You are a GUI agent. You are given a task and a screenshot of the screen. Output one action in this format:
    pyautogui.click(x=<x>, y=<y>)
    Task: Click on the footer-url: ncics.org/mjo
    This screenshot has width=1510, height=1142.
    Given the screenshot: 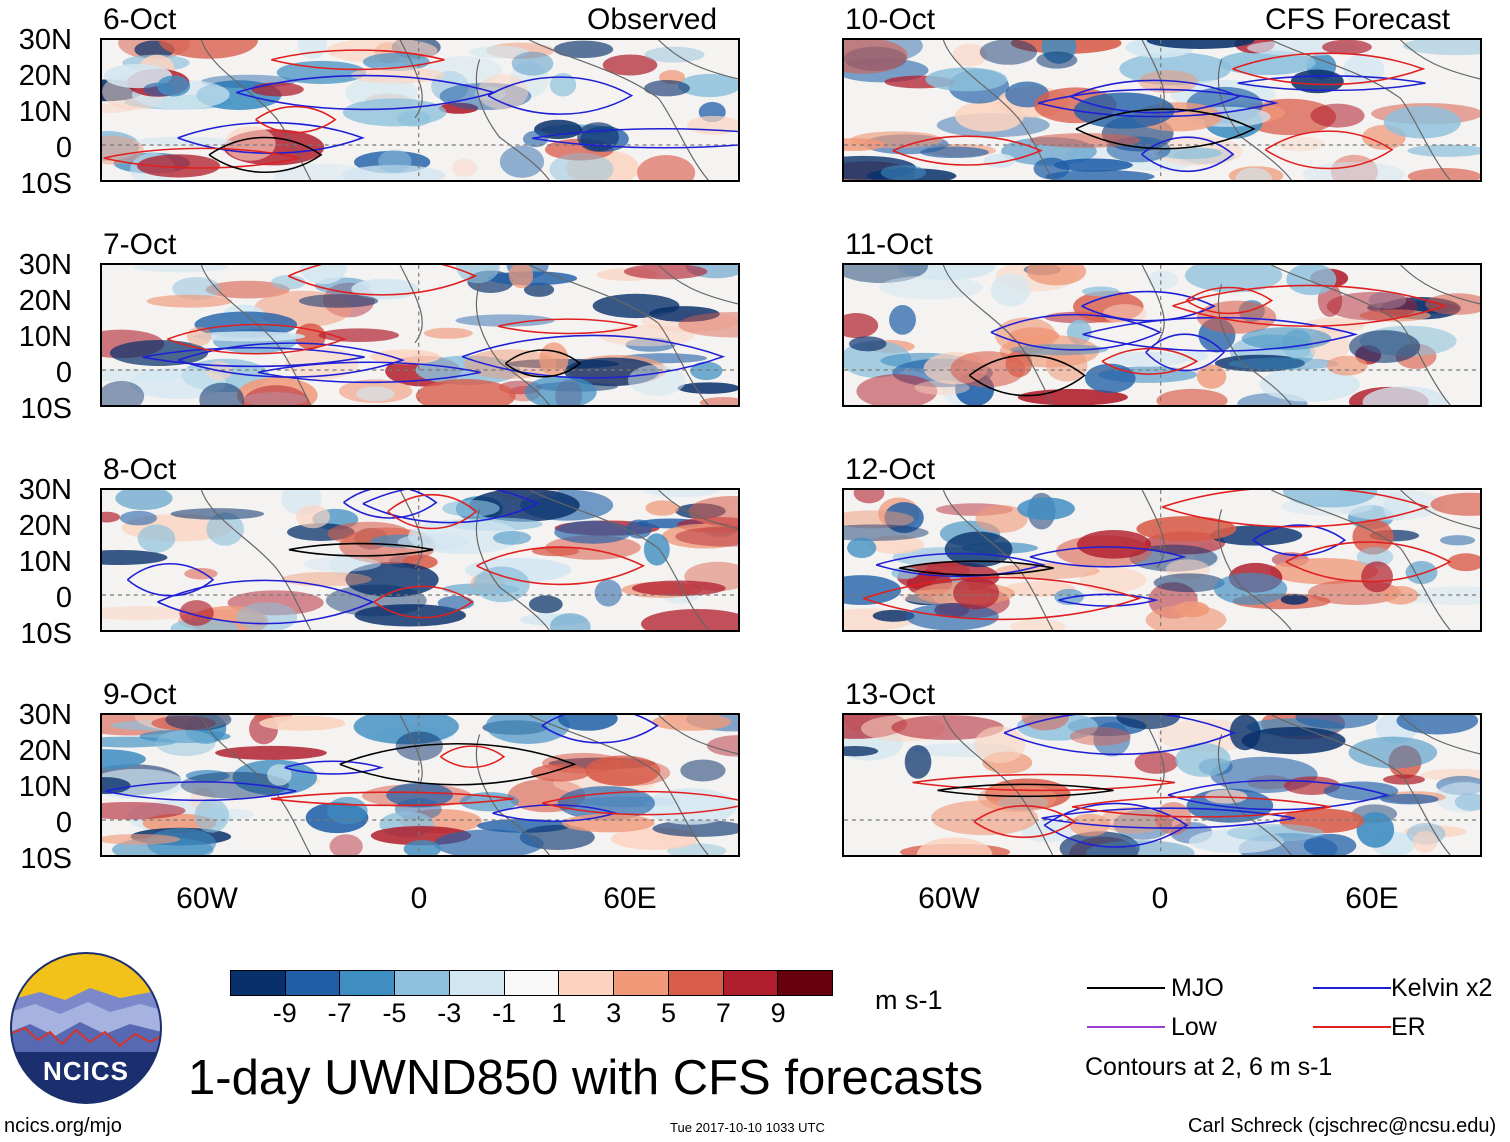 What is the action you would take?
    pyautogui.click(x=63, y=1126)
    